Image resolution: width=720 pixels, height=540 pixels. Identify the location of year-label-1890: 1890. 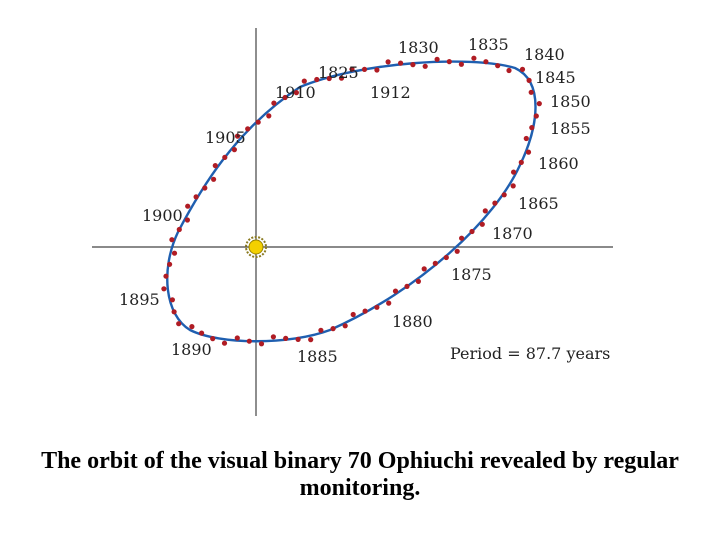
(191, 349).